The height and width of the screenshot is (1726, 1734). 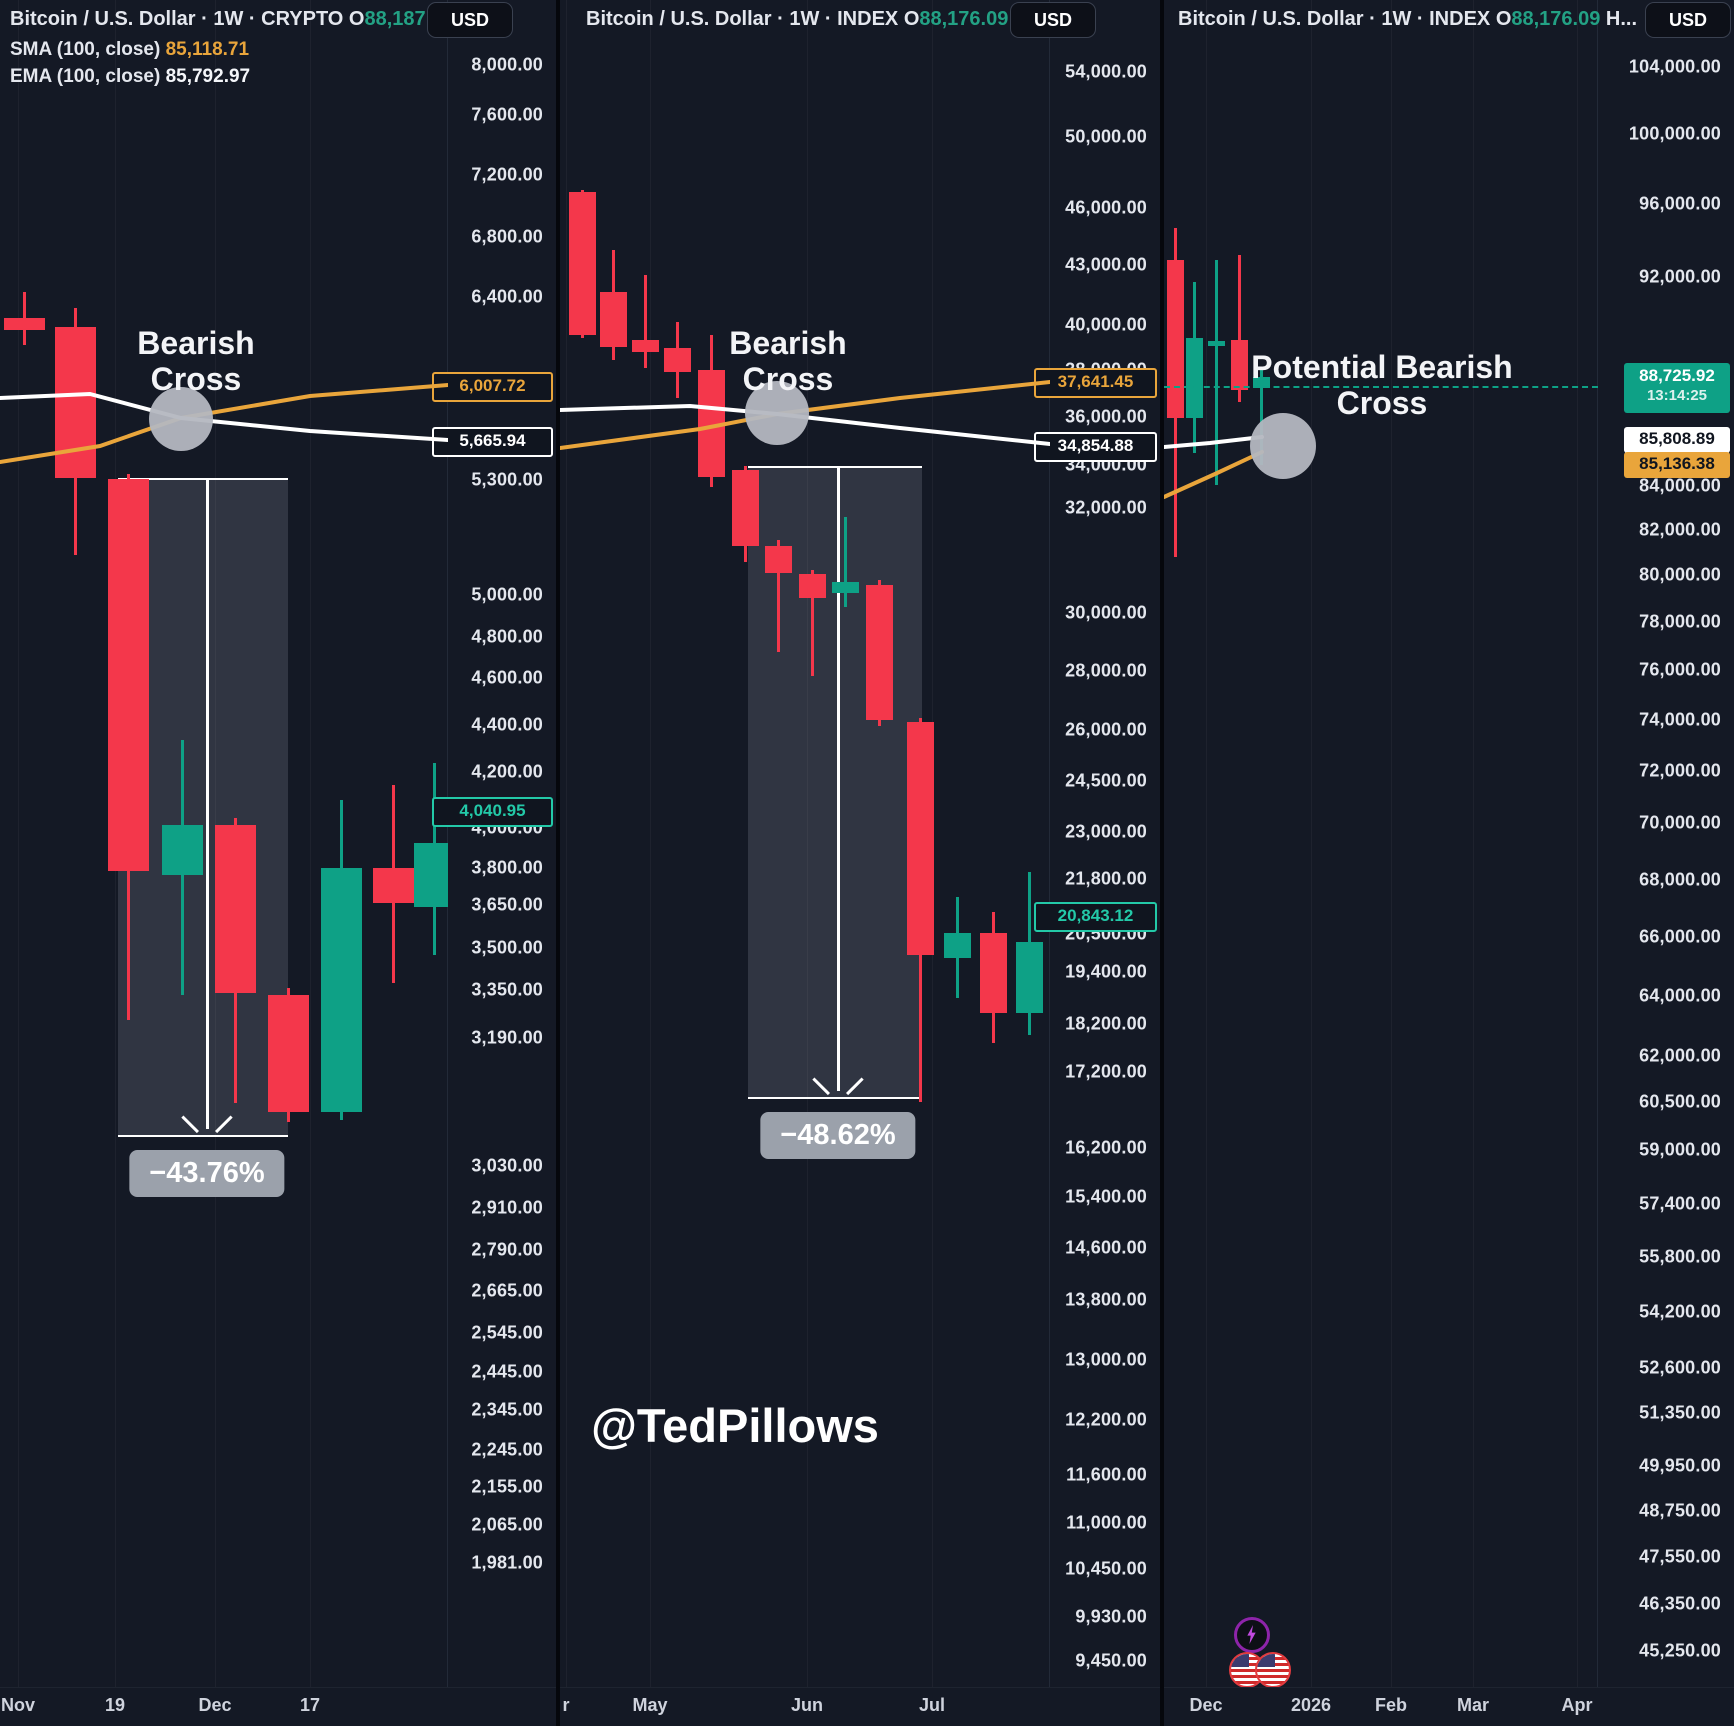 What do you see at coordinates (867, 1706) in the screenshot?
I see `time-axis: Nov 19 Dec 17 r May Jun Jul Dec 2026 Feb Mar Apr` at bounding box center [867, 1706].